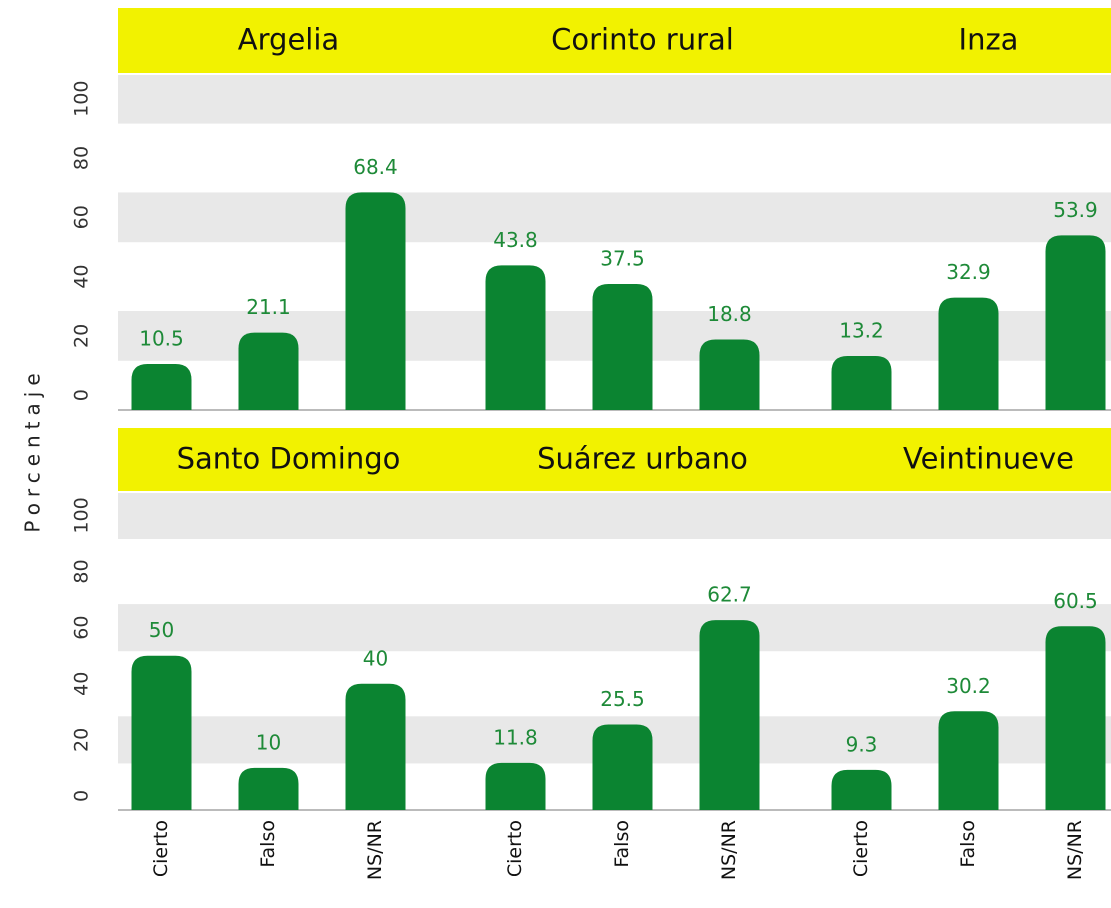  Describe the element at coordinates (862, 744) in the screenshot. I see `data-label: 9.3` at that location.